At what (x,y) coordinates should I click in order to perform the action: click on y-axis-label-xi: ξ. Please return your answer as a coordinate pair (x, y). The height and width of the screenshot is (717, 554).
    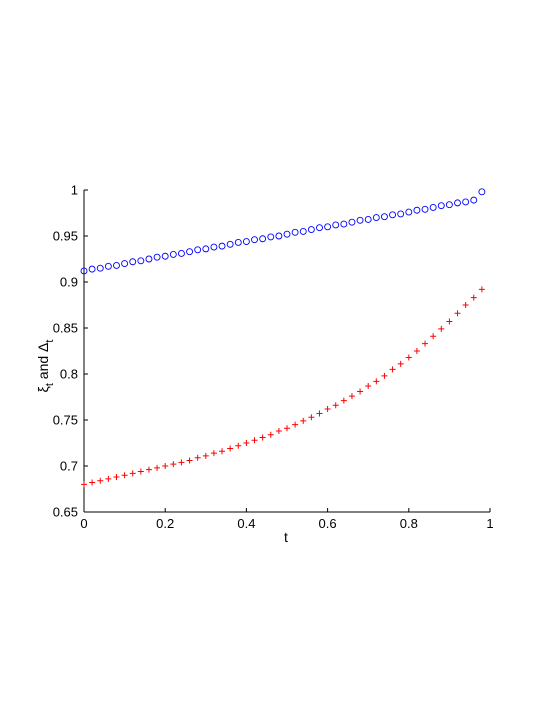
    Looking at the image, I should click on (43, 389).